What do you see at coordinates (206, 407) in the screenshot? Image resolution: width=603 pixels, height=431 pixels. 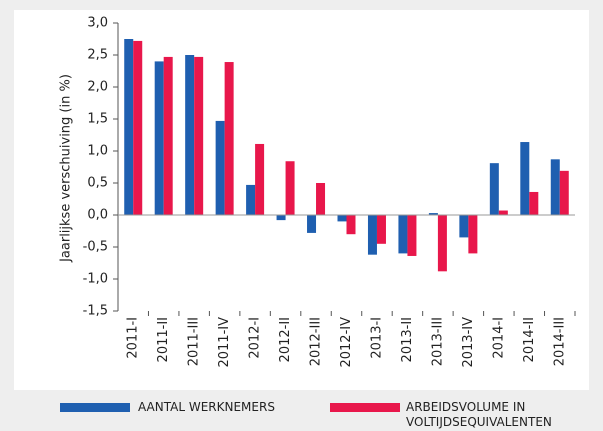 I see `legend-label: AANTAL WERKNEMERS` at bounding box center [206, 407].